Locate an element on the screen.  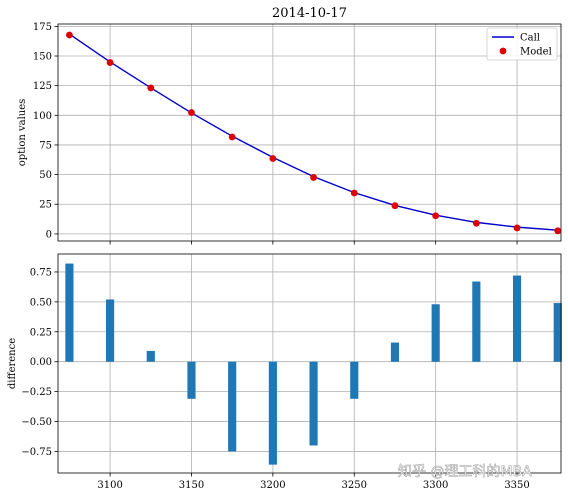
watermark: 知乎 @理工科的MBA is located at coordinates (465, 471).